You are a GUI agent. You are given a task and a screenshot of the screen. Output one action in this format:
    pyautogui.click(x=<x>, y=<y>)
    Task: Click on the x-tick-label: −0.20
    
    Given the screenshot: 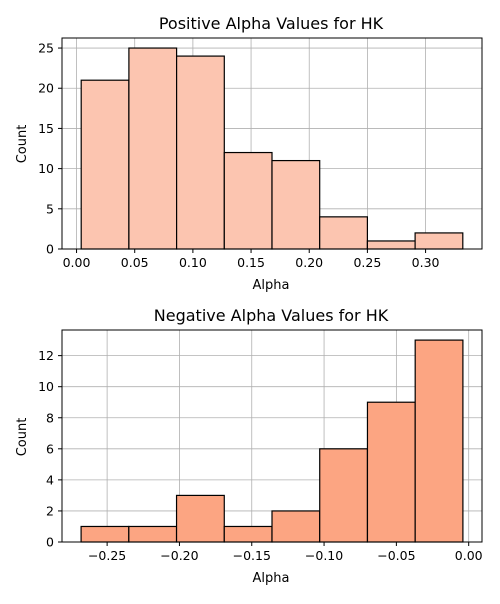 What is the action you would take?
    pyautogui.click(x=179, y=555)
    